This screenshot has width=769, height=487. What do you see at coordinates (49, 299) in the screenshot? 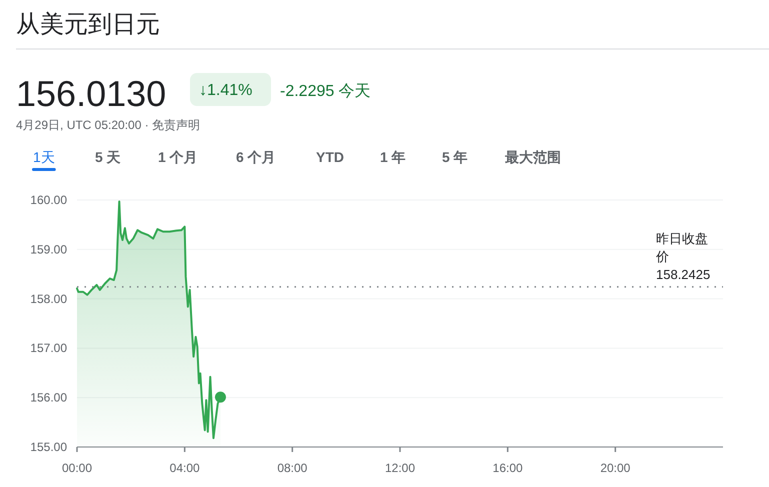
I see `y-tick-label: 158.00` at bounding box center [49, 299].